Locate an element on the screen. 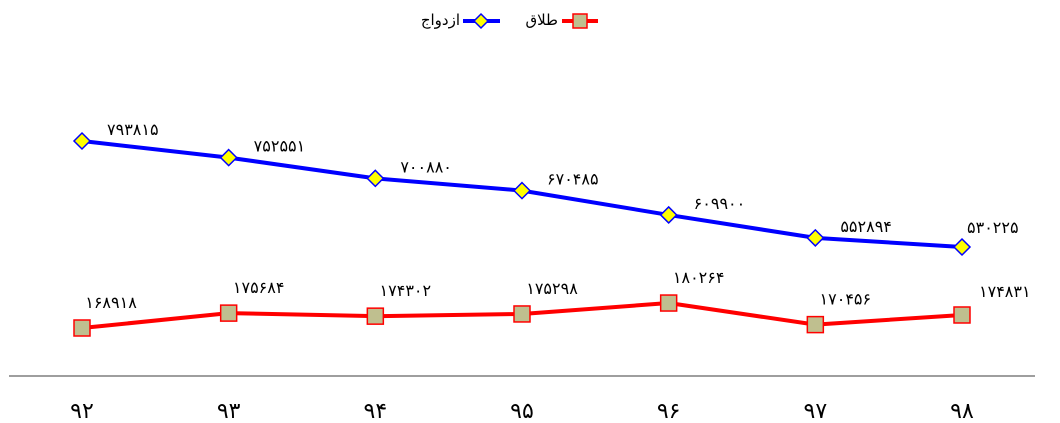  x-tick-label-1: ۹۳ is located at coordinates (229, 411).